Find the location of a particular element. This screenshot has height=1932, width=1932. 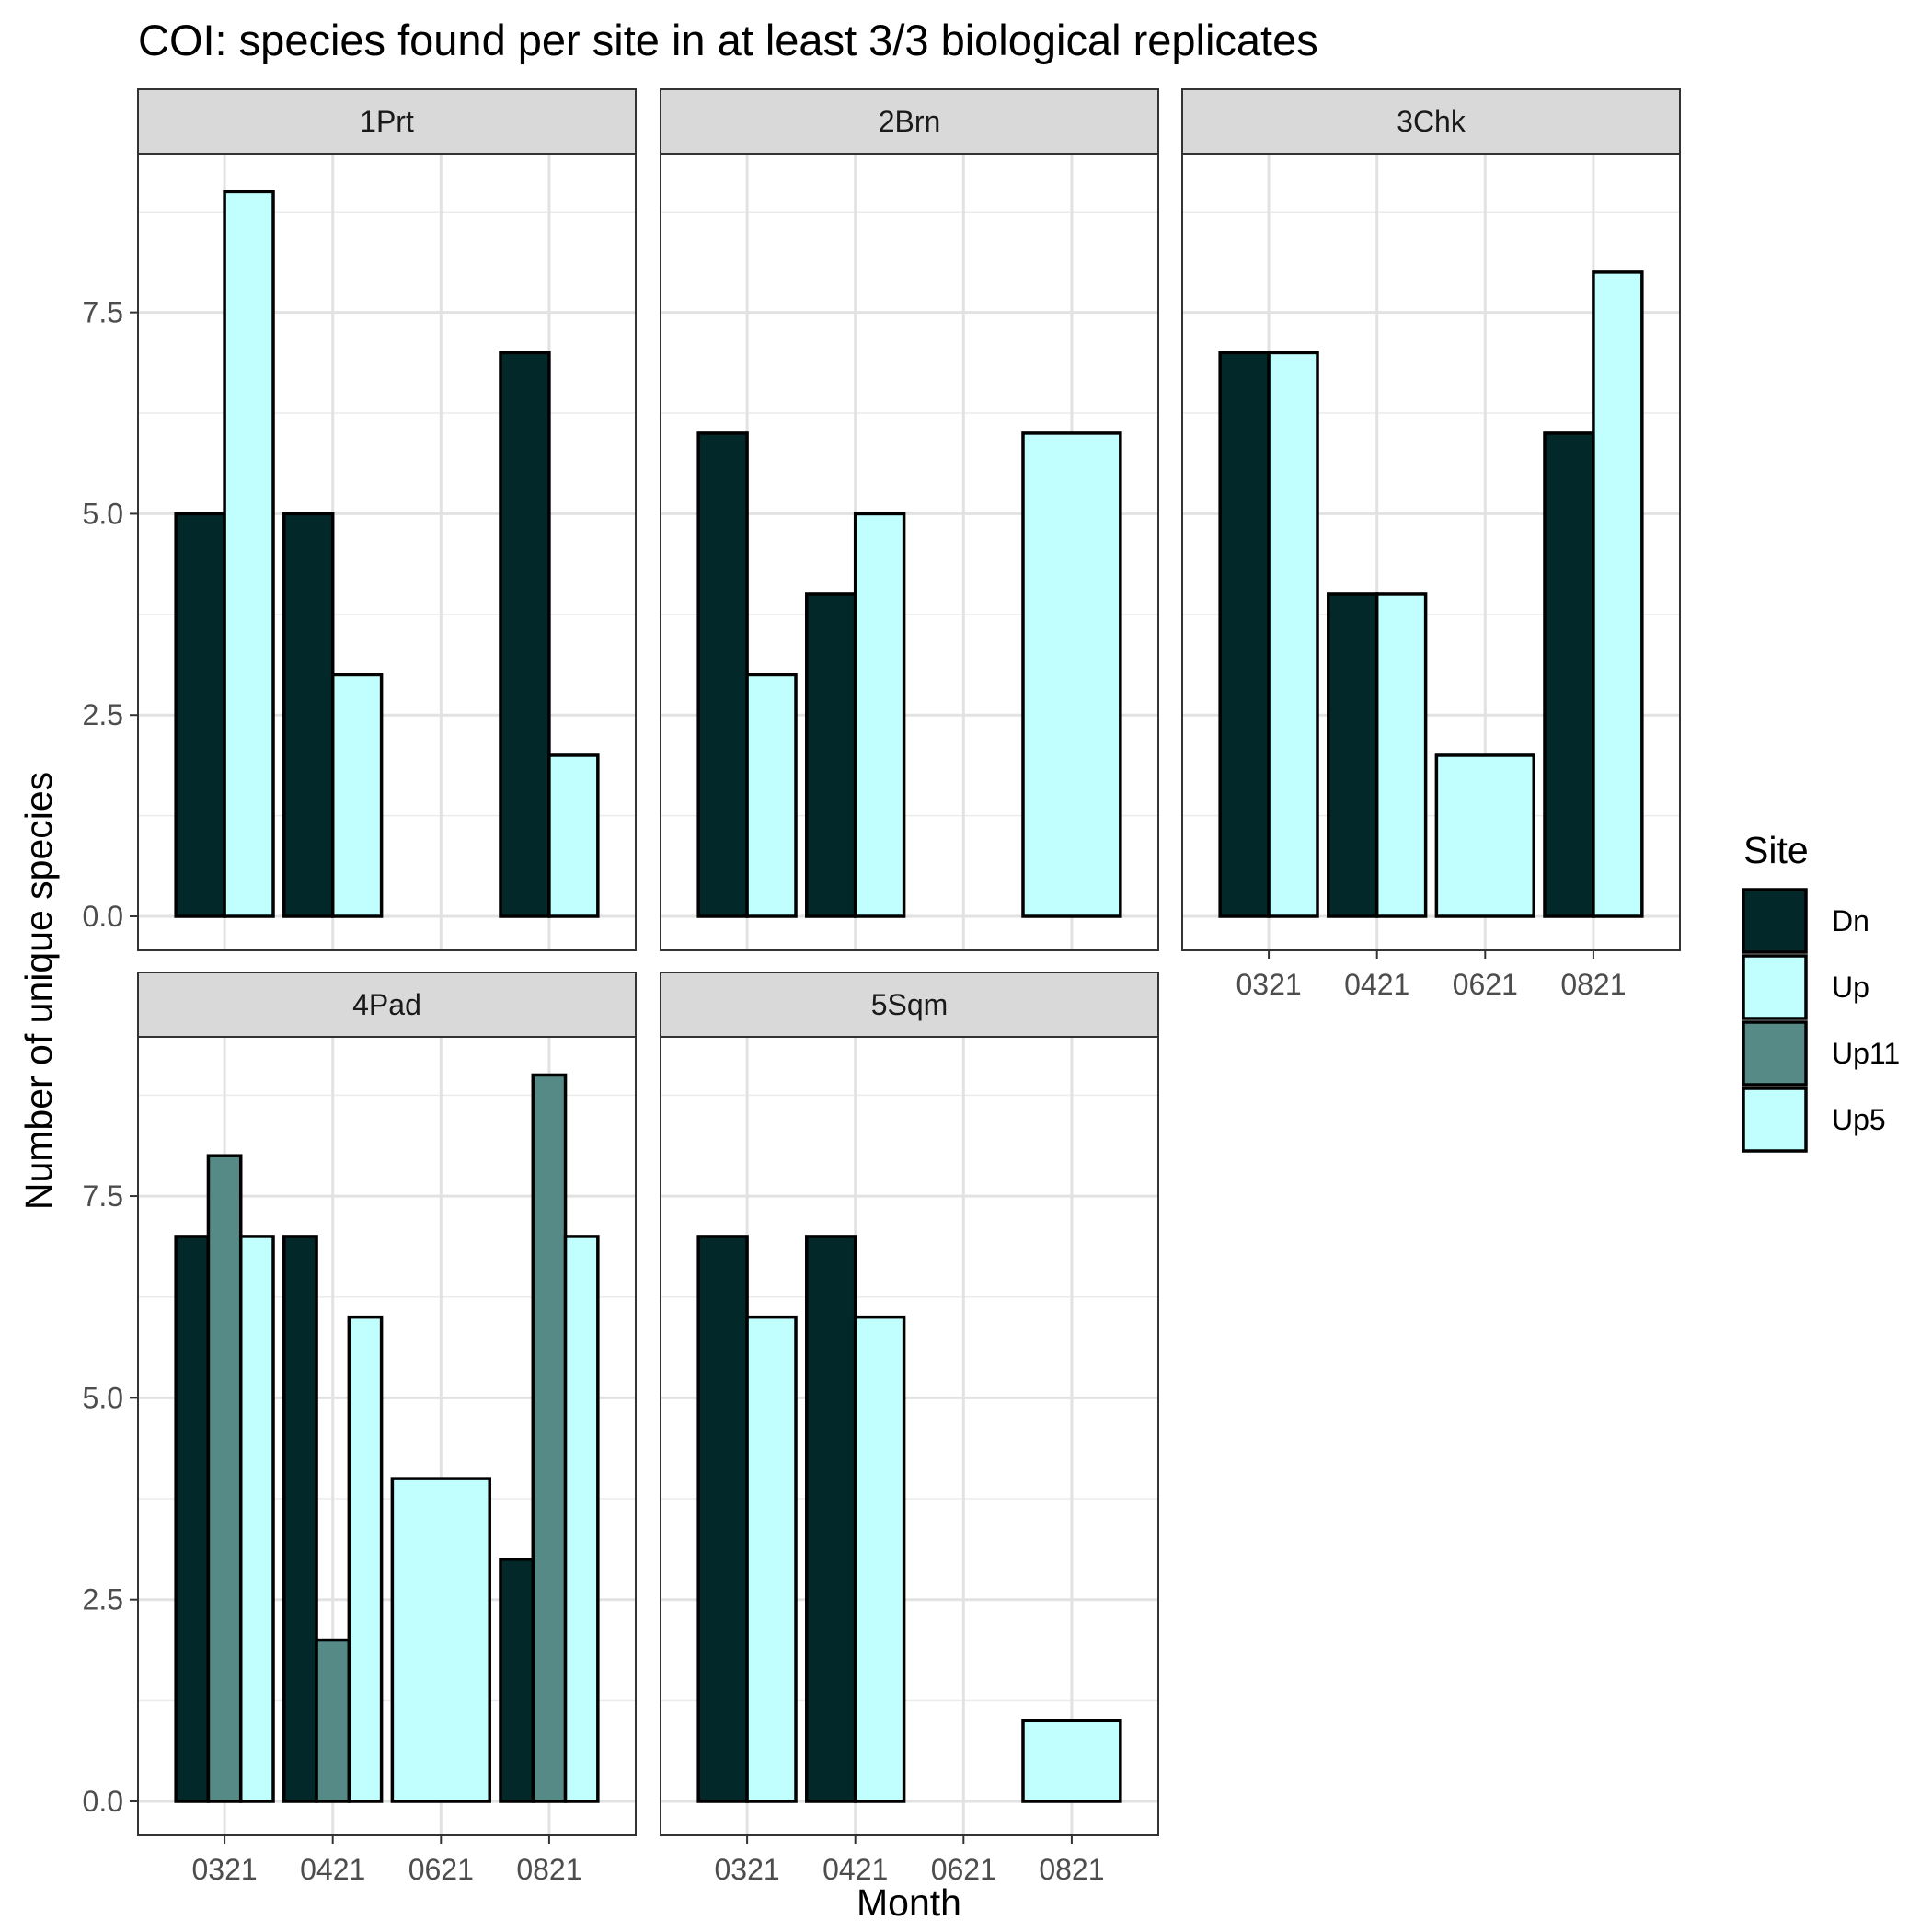

bar-5sqm-0321-dn is located at coordinates (722, 1519).